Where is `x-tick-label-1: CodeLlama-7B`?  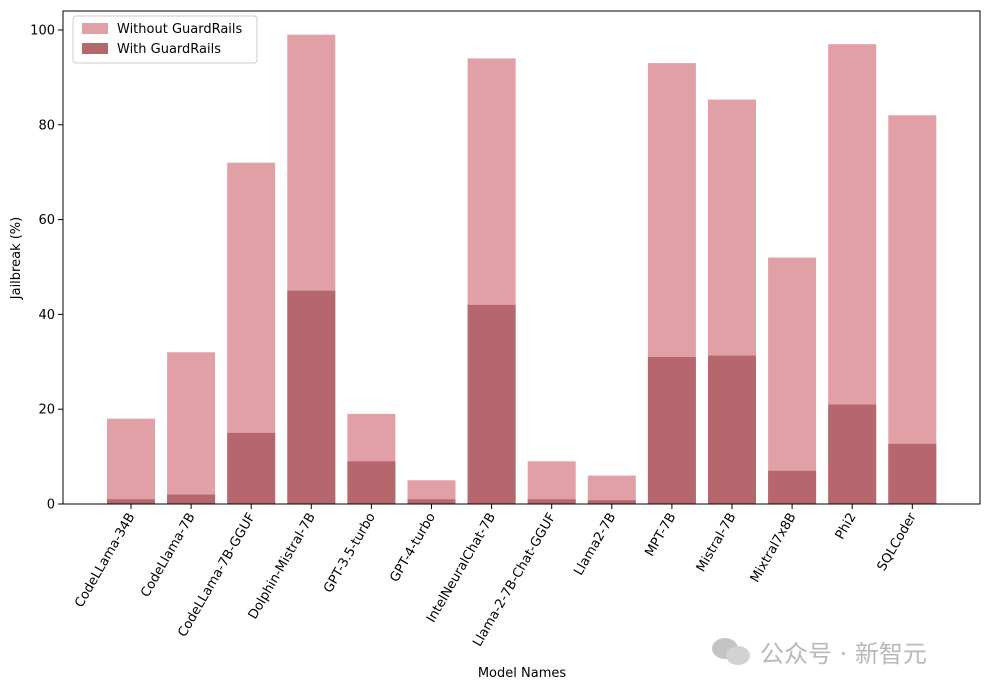
x-tick-label-1: CodeLlama-7B is located at coordinates (168, 555).